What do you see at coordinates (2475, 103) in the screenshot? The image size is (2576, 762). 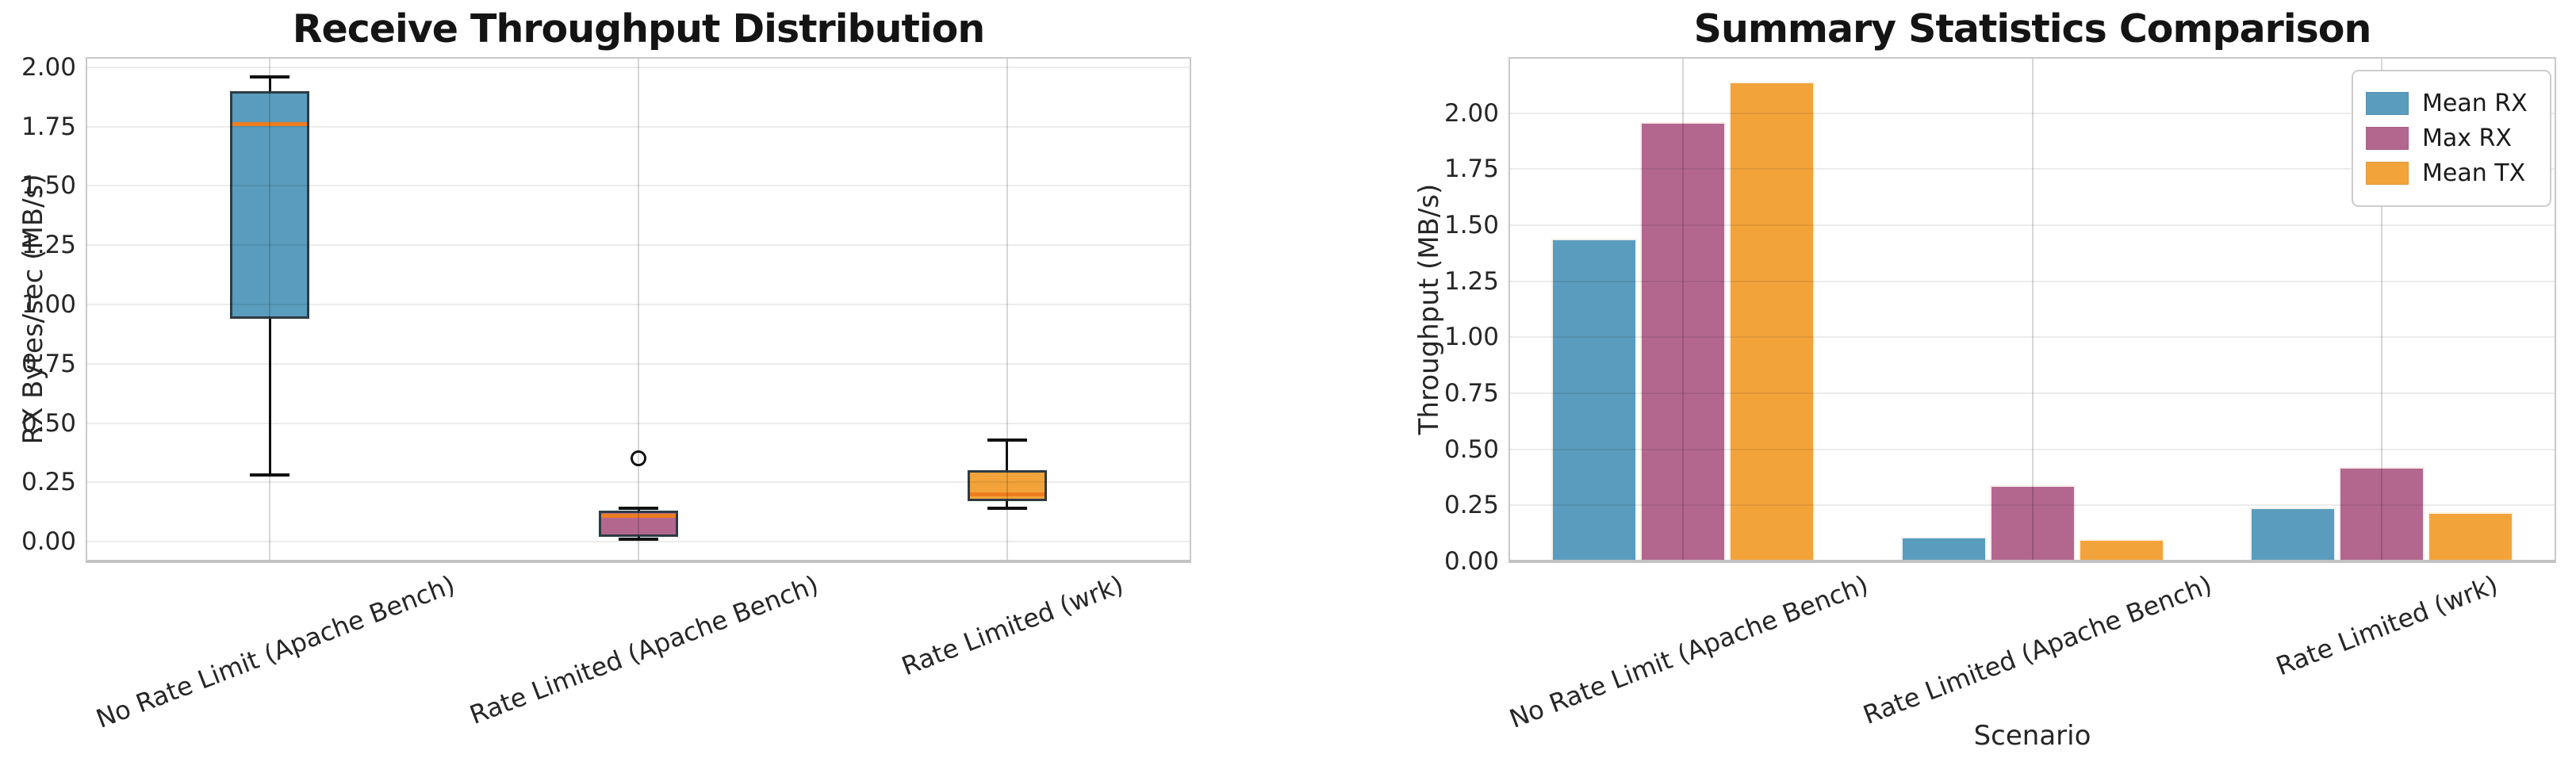 I see `legend-label: Mean RX` at bounding box center [2475, 103].